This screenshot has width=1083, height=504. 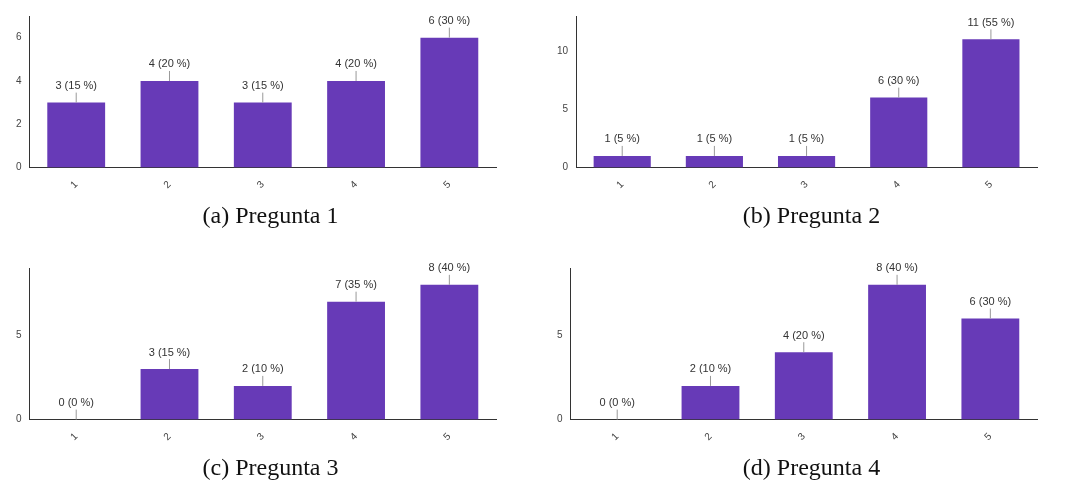 I want to click on y-tick-label: 4, so click(x=19, y=80).